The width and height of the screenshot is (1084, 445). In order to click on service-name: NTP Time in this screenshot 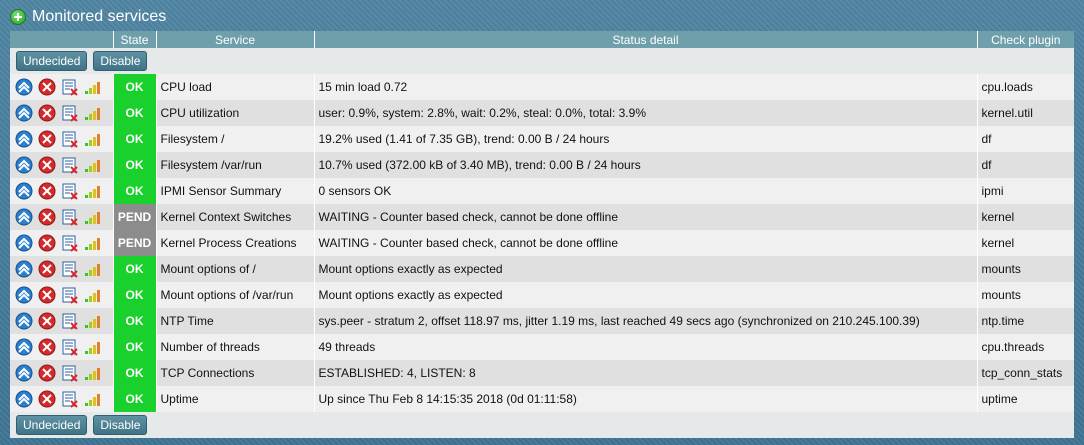, I will do `click(235, 321)`.